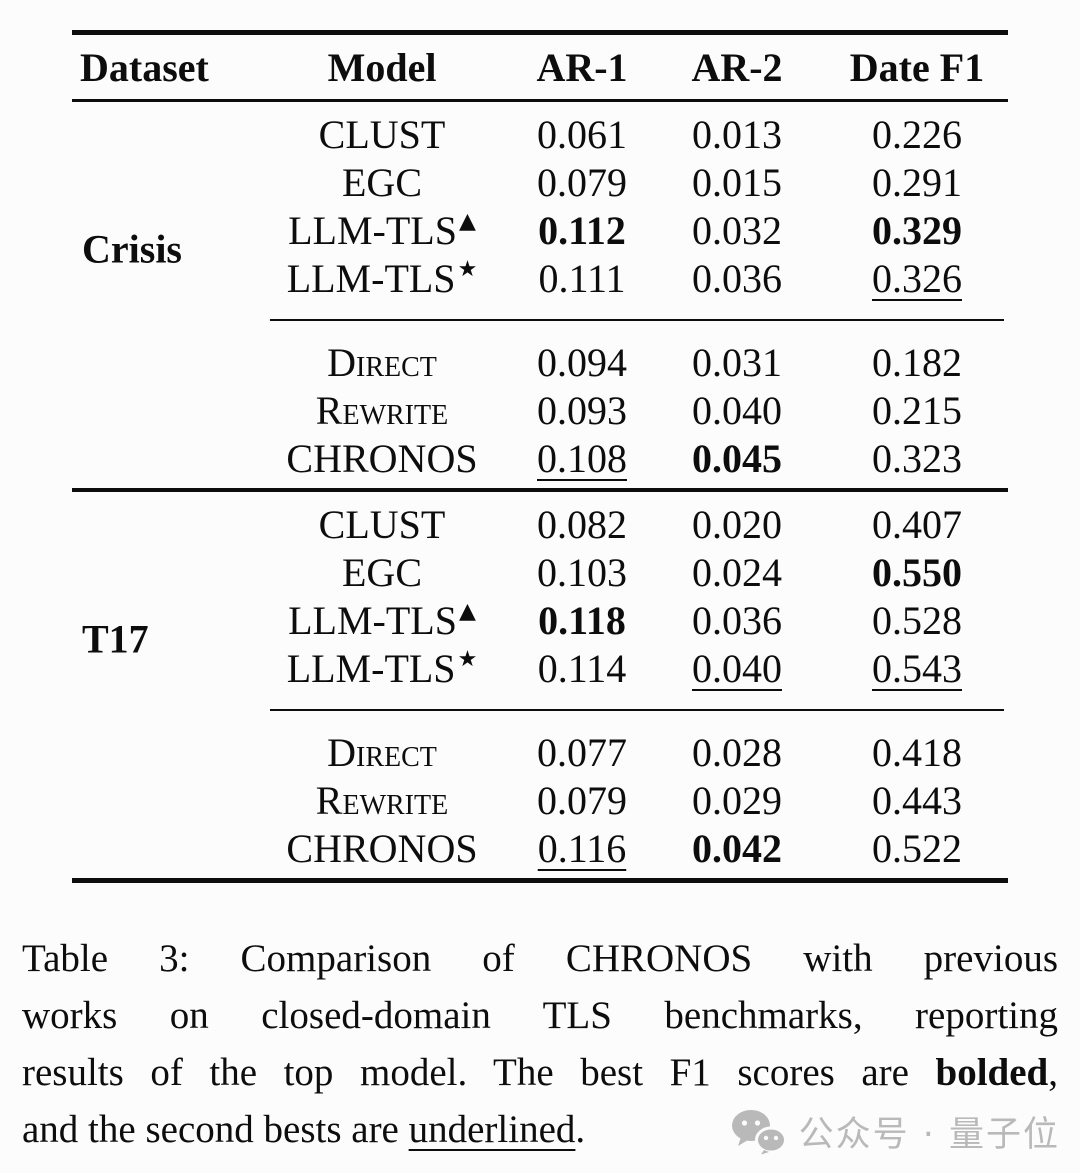 This screenshot has height=1173, width=1080. I want to click on watermark: 公众号 · 量子位, so click(895, 1131).